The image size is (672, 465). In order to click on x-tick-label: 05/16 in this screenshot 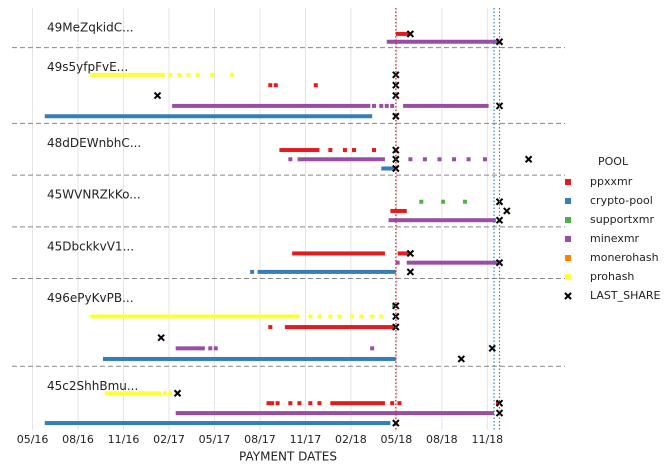, I will do `click(33, 439)`.